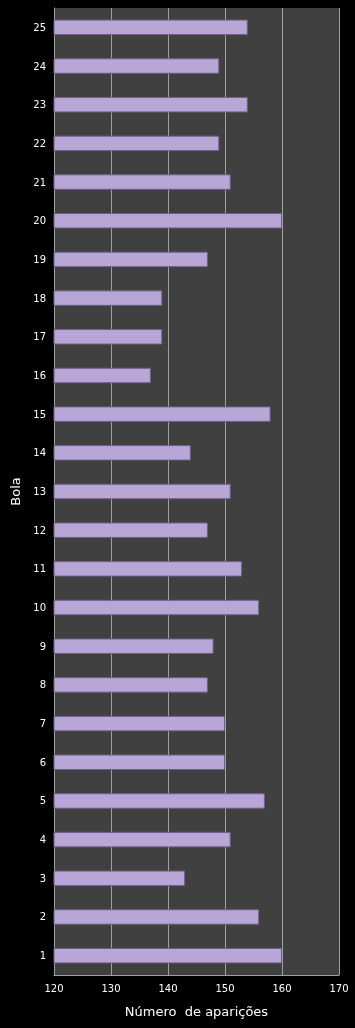  Describe the element at coordinates (42, 878) in the screenshot. I see `y-tick-label: 3` at that location.